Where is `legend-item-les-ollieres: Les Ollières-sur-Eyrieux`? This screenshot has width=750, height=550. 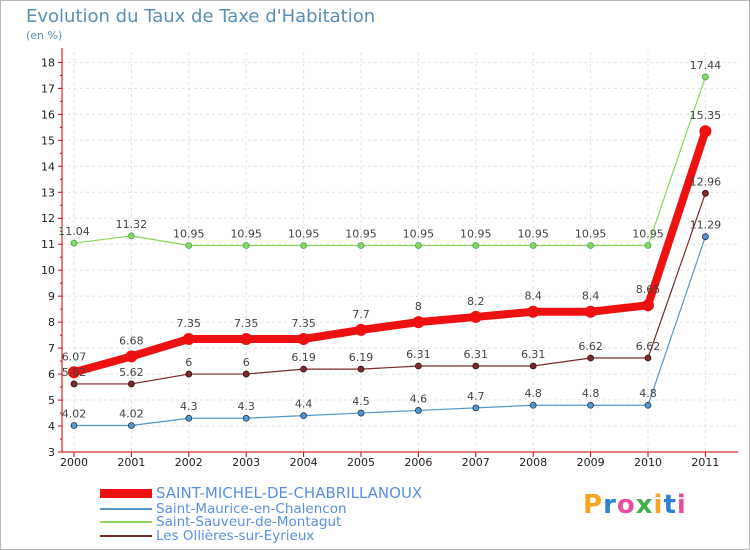 legend-item-les-ollieres: Les Ollières-sur-Eyrieux is located at coordinates (207, 536).